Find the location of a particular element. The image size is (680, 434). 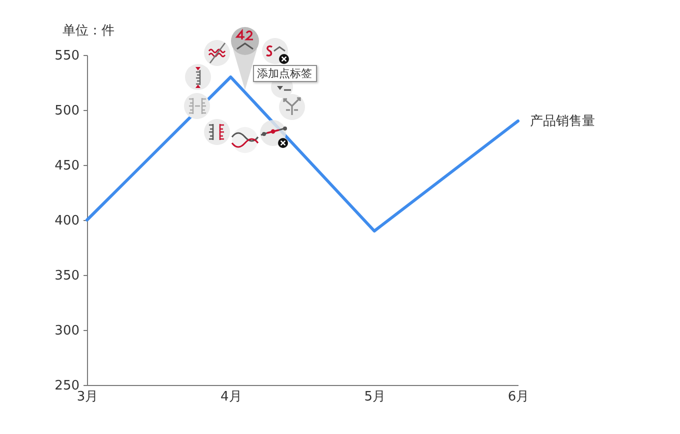

series-label: 产品销售量 is located at coordinates (562, 121).